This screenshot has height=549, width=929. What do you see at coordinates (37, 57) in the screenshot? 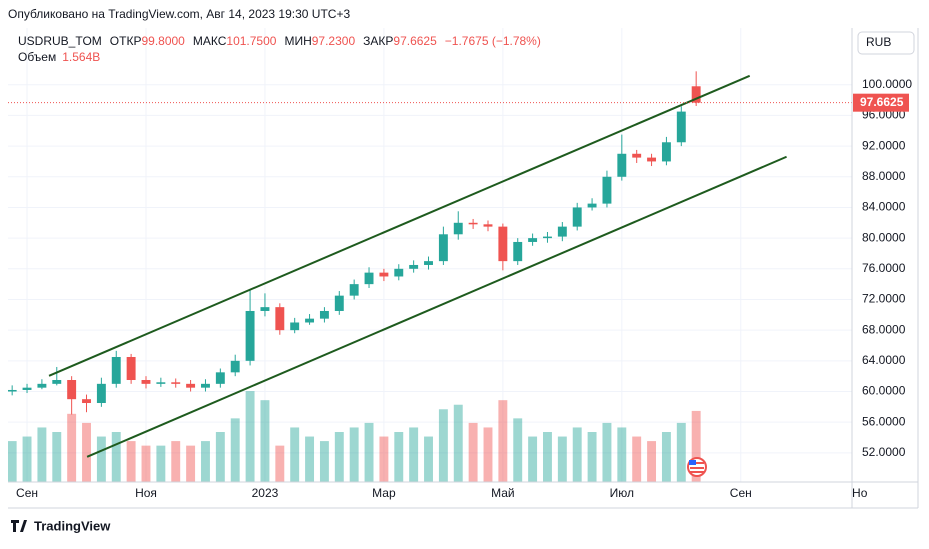
I see `volume-label: Объем` at bounding box center [37, 57].